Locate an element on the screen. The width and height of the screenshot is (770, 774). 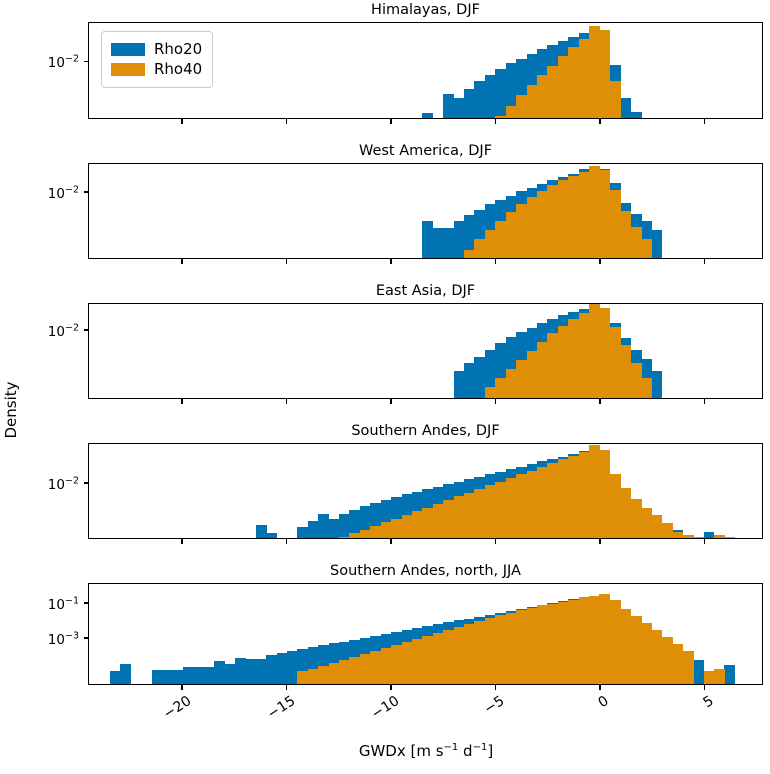
x-tick-label: −15 is located at coordinates (281, 708).